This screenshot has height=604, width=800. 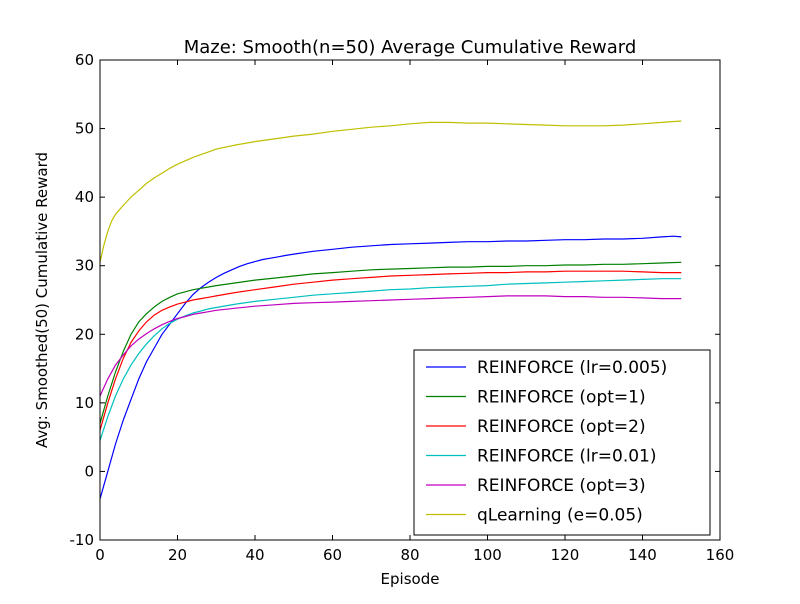 I want to click on x-tick-label: 20, so click(x=177, y=555).